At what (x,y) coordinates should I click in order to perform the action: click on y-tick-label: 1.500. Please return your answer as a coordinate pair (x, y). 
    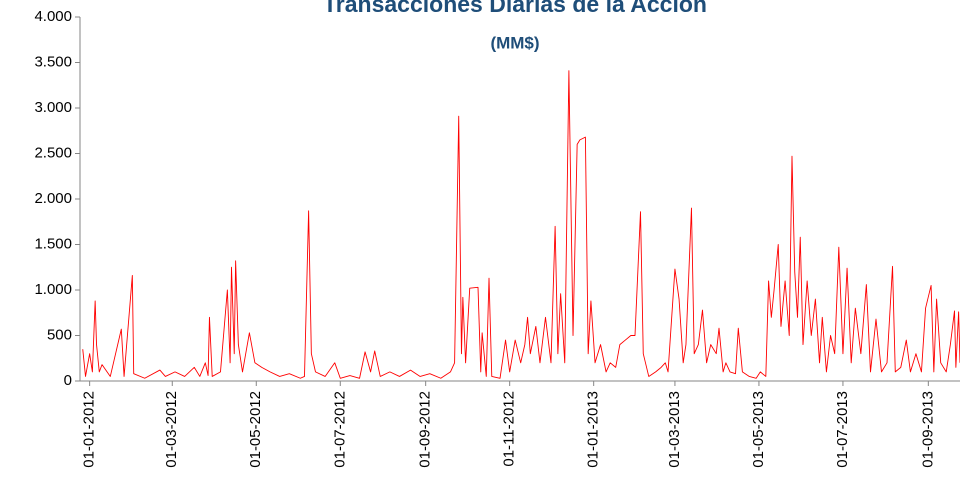
    Looking at the image, I should click on (53, 243).